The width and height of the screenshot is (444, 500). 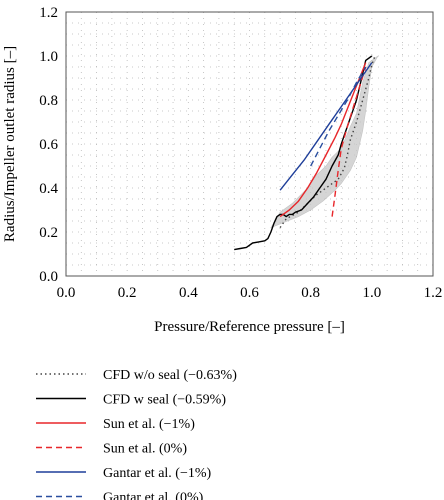 I want to click on y-tick-label: 0.0, so click(x=48, y=277).